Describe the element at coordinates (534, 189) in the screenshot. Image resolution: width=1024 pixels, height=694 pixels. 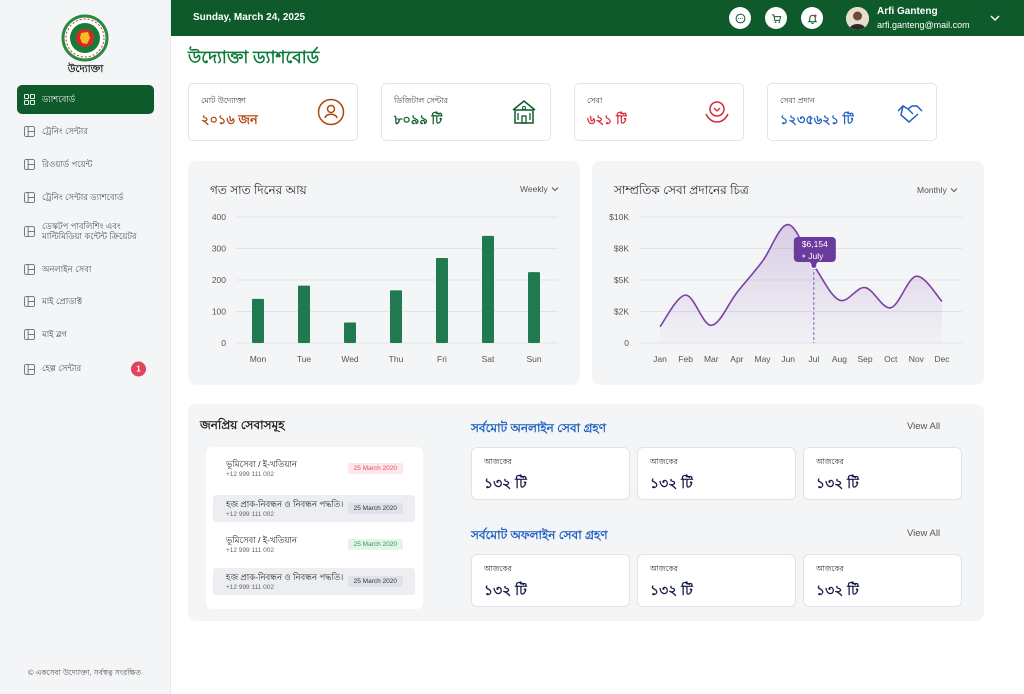
I see `period-label: Weekly` at that location.